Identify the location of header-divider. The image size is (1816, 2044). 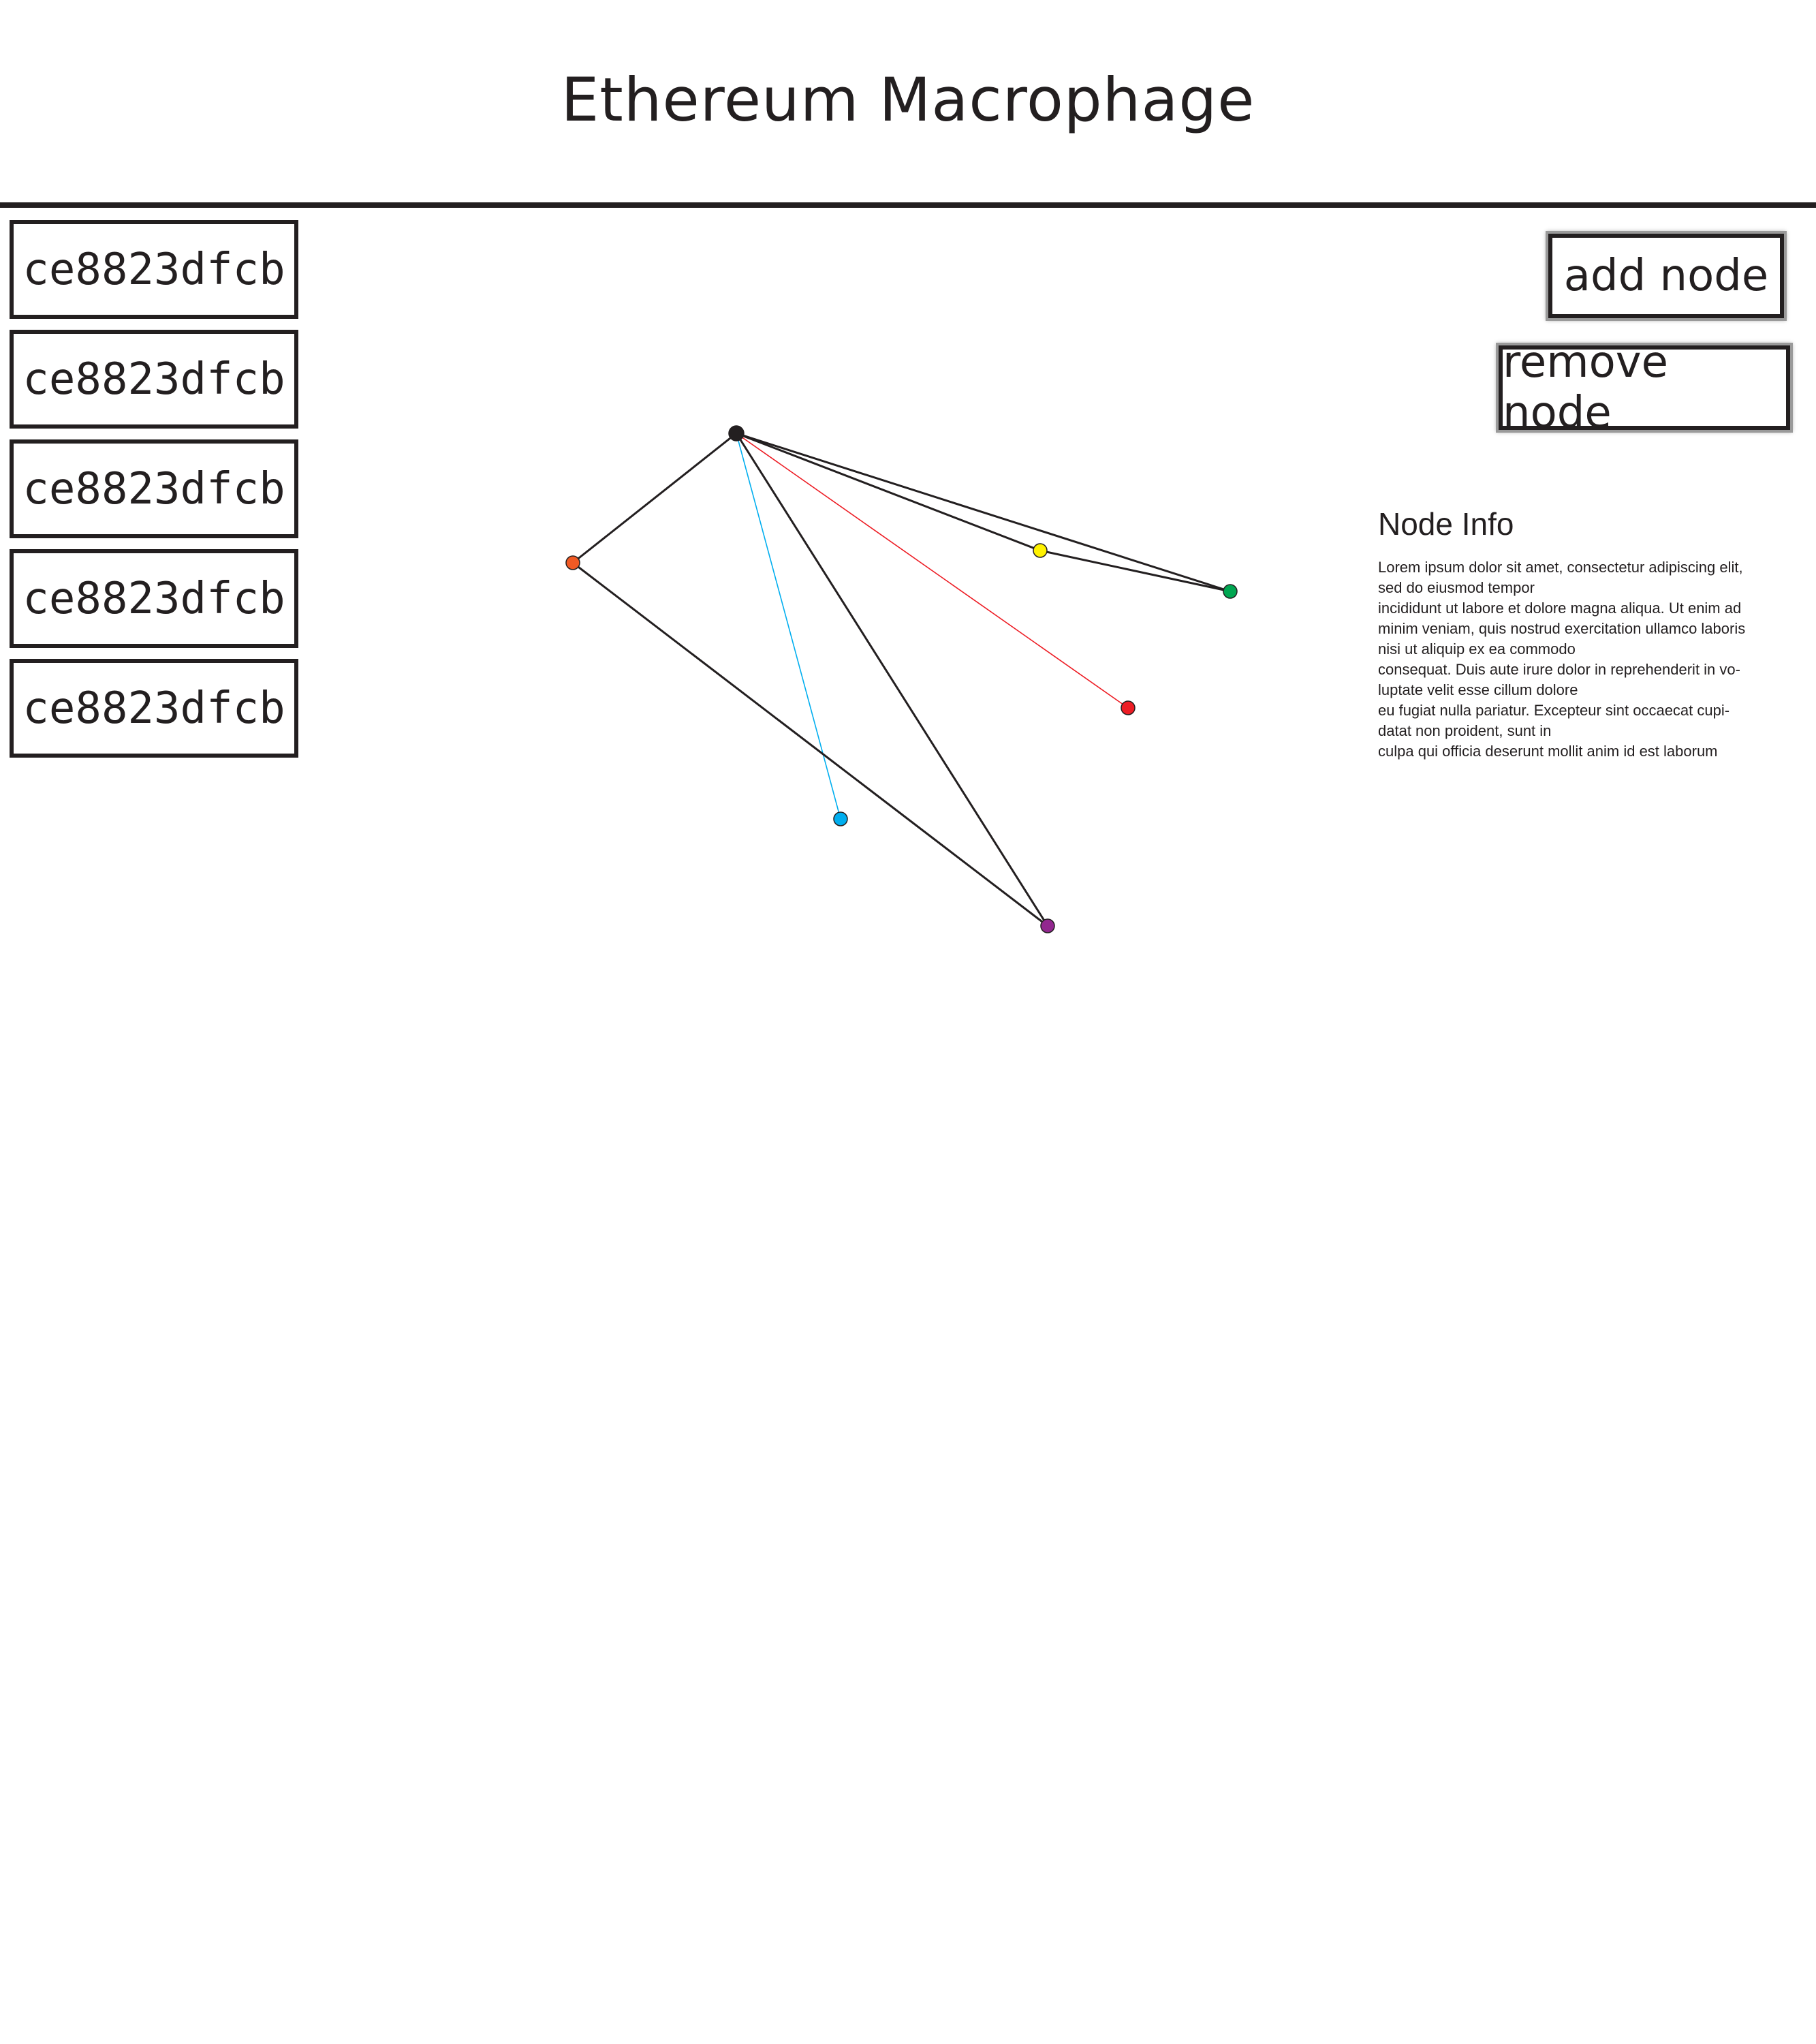
(908, 205).